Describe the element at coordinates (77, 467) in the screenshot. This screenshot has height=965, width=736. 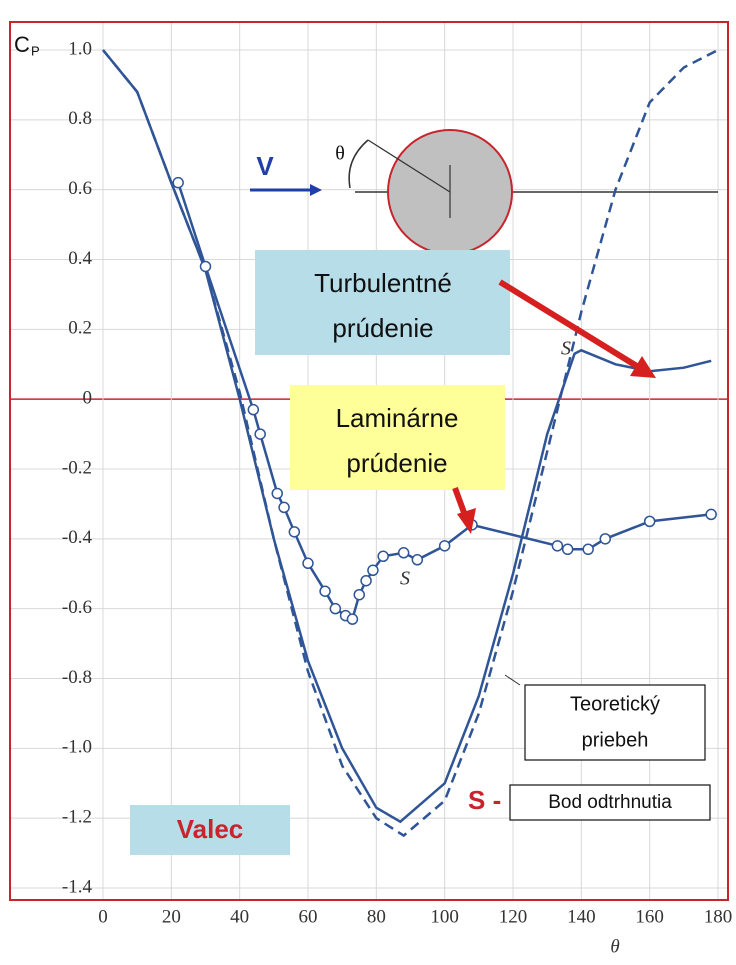
I see `y-tick-label: -0.2` at that location.